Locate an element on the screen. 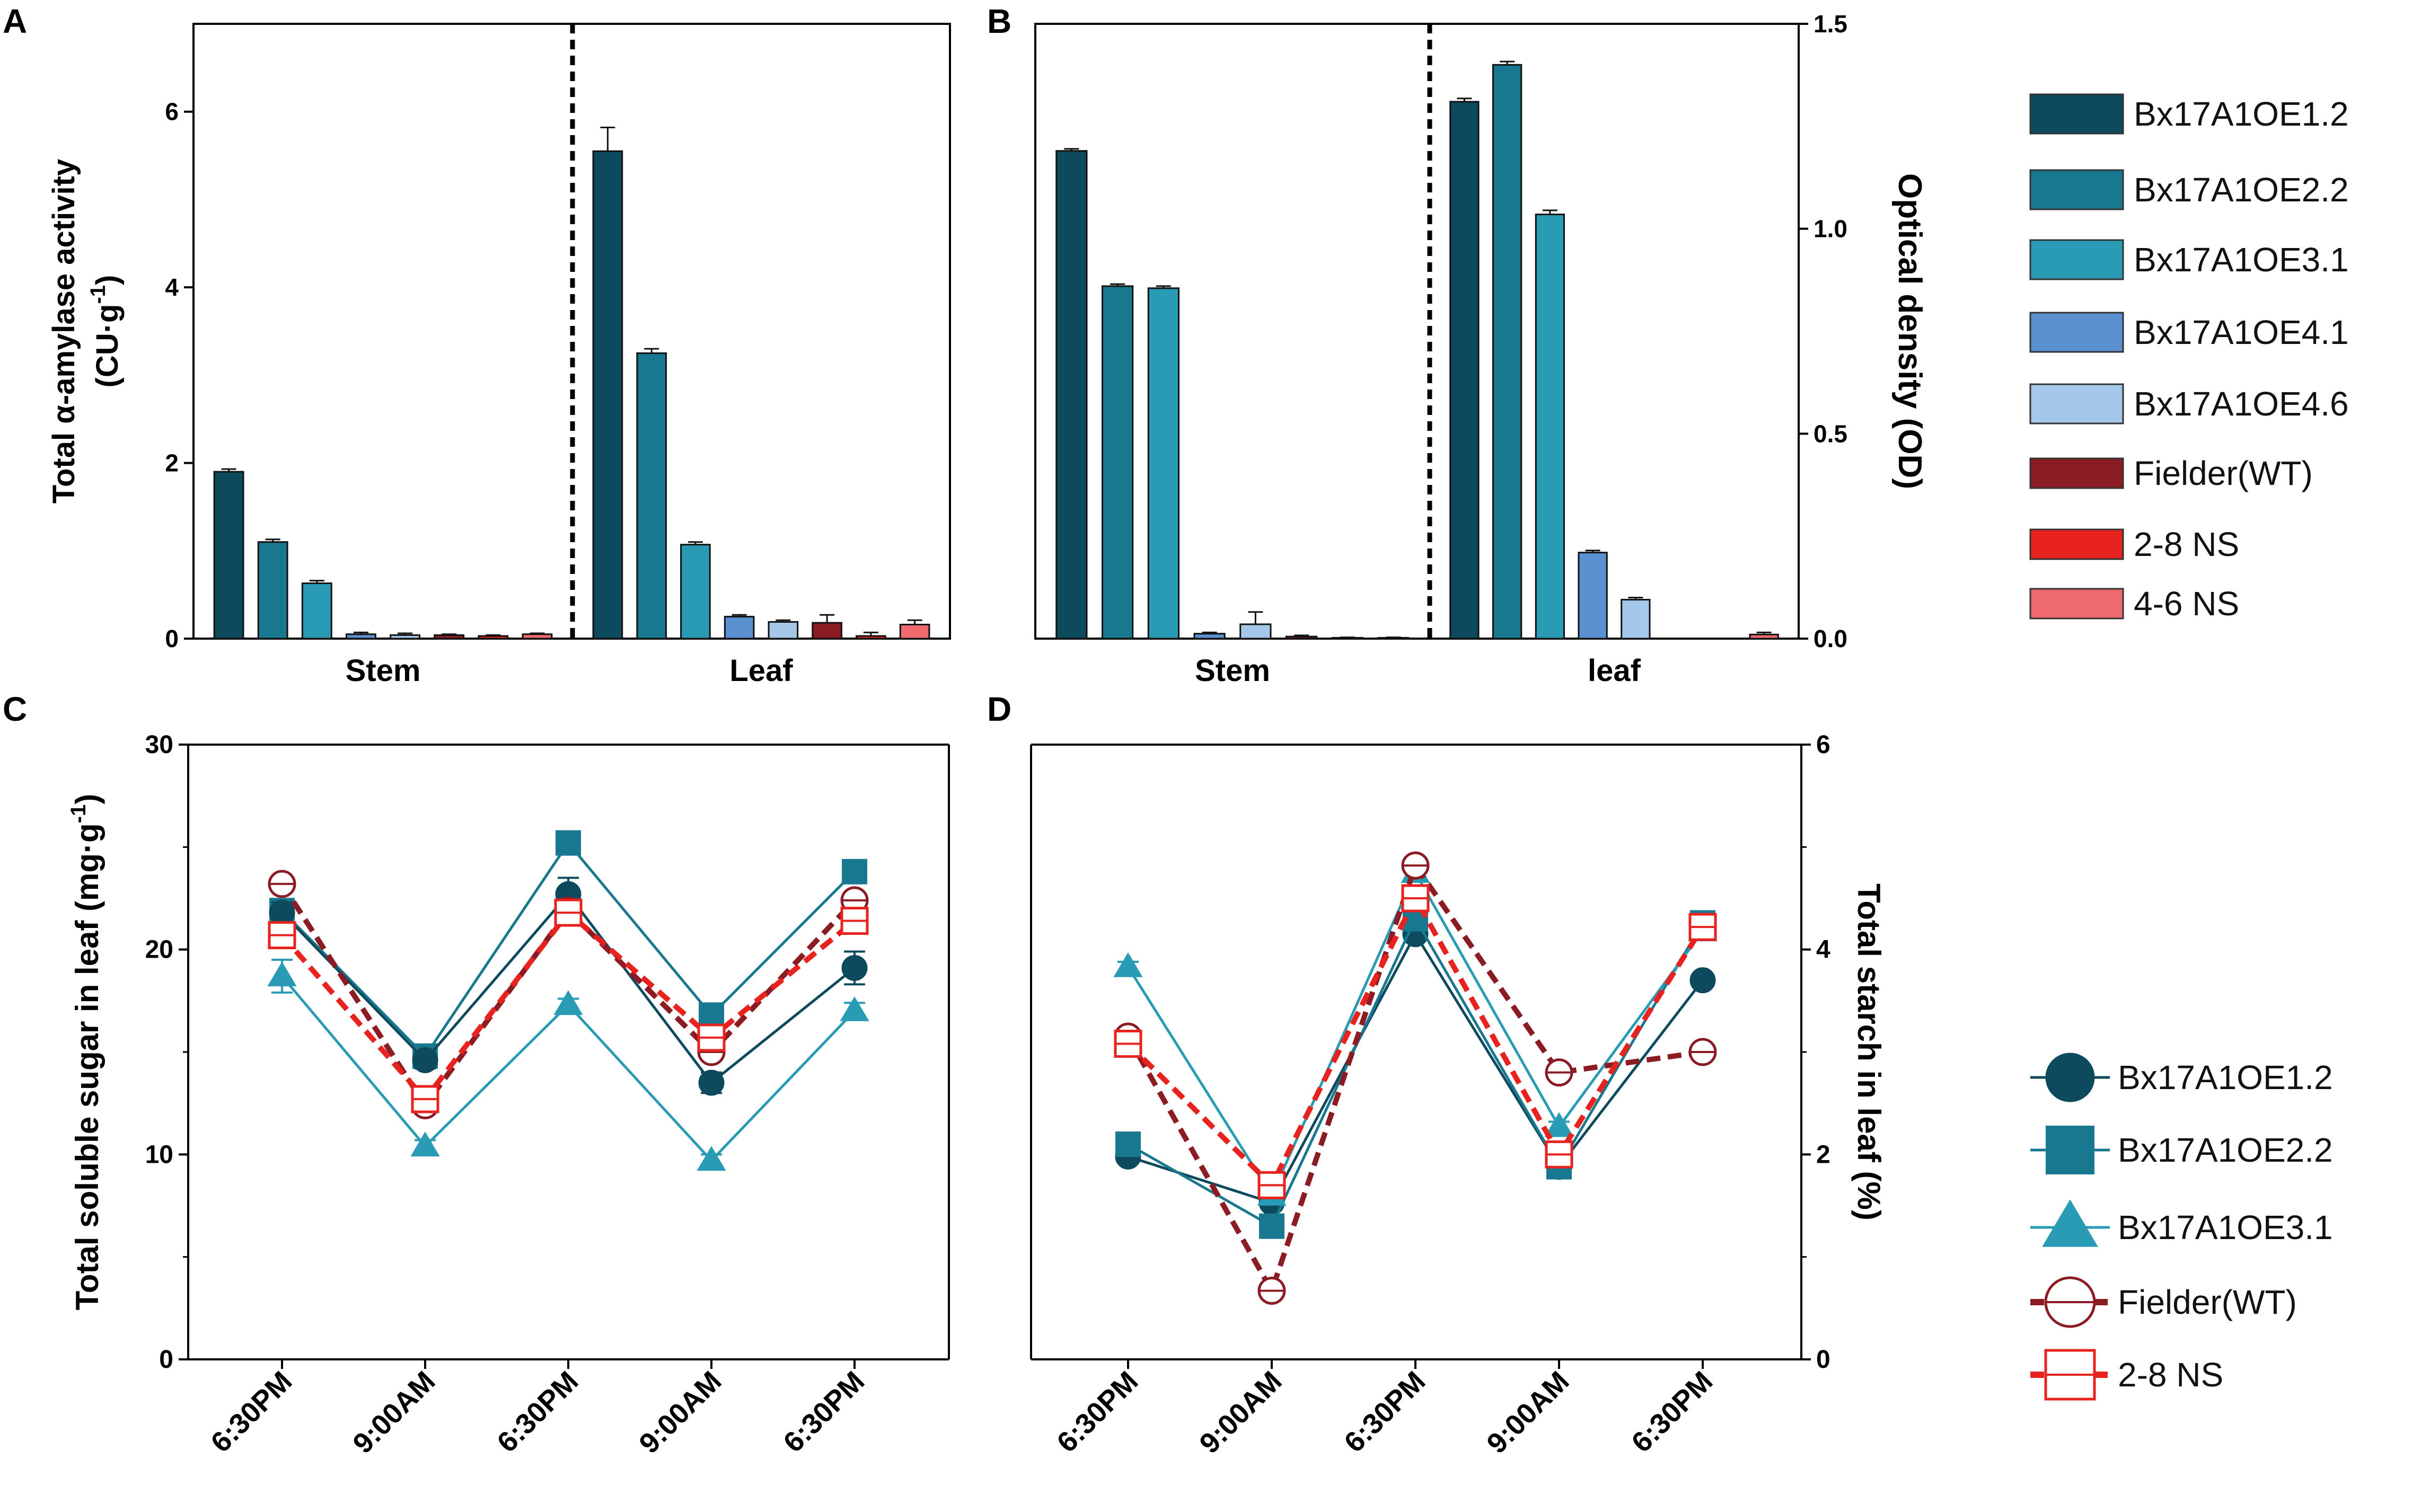 The image size is (2412, 1512). y-tick-label: 30 is located at coordinates (159, 745).